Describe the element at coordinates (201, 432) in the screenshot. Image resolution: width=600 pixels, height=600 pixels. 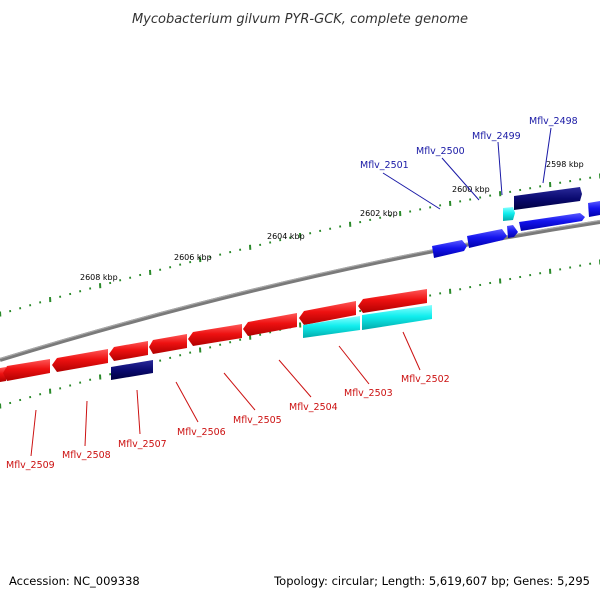
I see `label-mflv-2506: Mflv_2506` at that location.